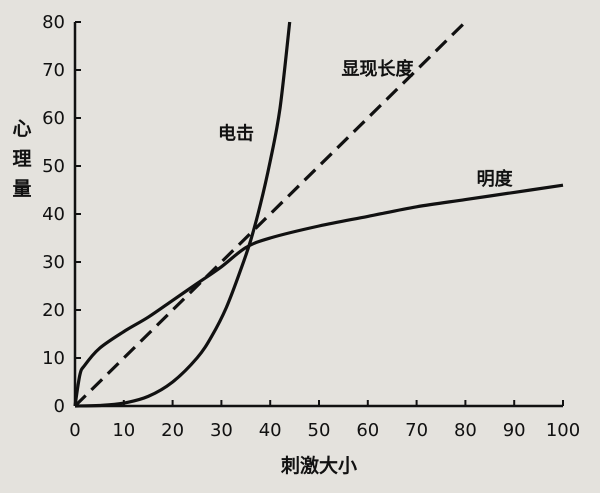 The height and width of the screenshot is (493, 600). Describe the element at coordinates (53, 22) in the screenshot. I see `y-tick-label: 80` at that location.